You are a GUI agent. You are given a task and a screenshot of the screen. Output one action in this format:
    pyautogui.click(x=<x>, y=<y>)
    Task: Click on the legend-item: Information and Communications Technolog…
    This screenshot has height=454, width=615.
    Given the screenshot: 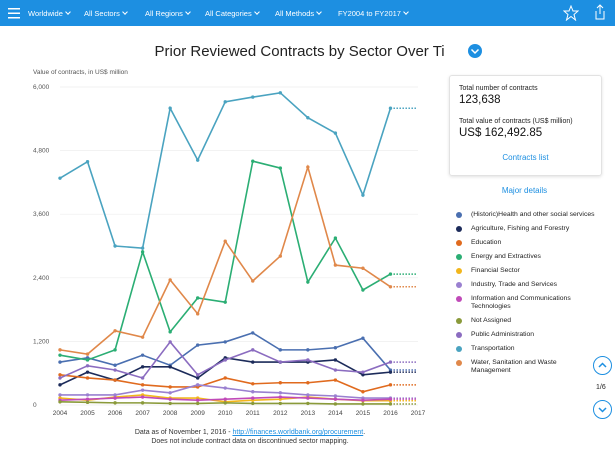 What is the action you would take?
    pyautogui.click(x=526, y=303)
    